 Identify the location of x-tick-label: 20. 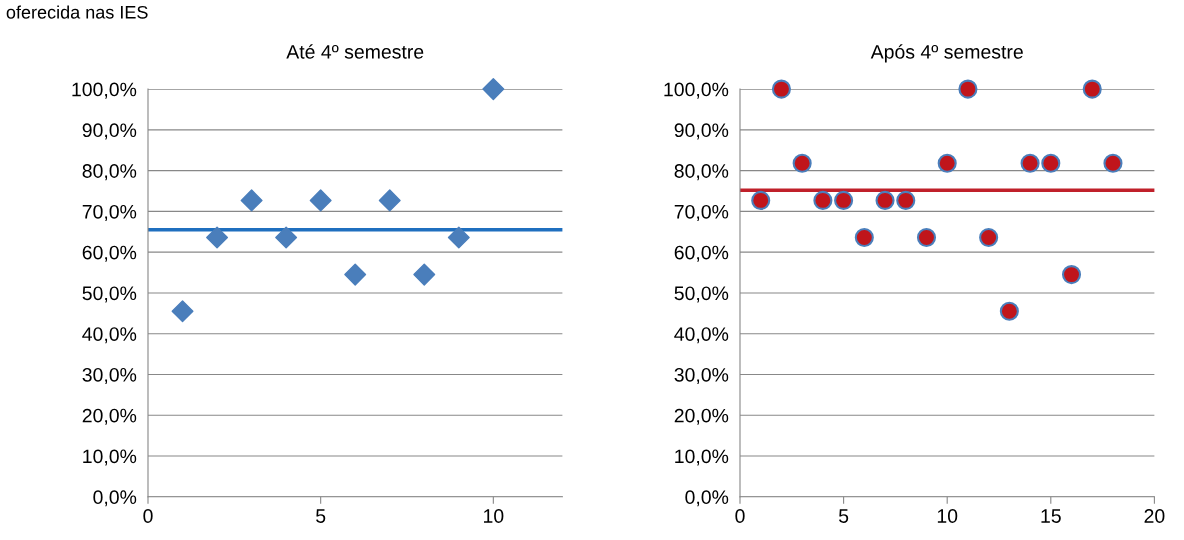
(1154, 516).